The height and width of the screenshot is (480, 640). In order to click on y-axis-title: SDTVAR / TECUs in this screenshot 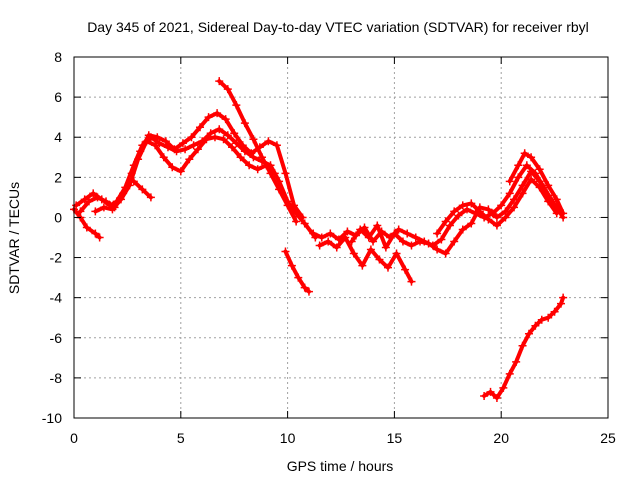, I will do `click(14, 238)`.